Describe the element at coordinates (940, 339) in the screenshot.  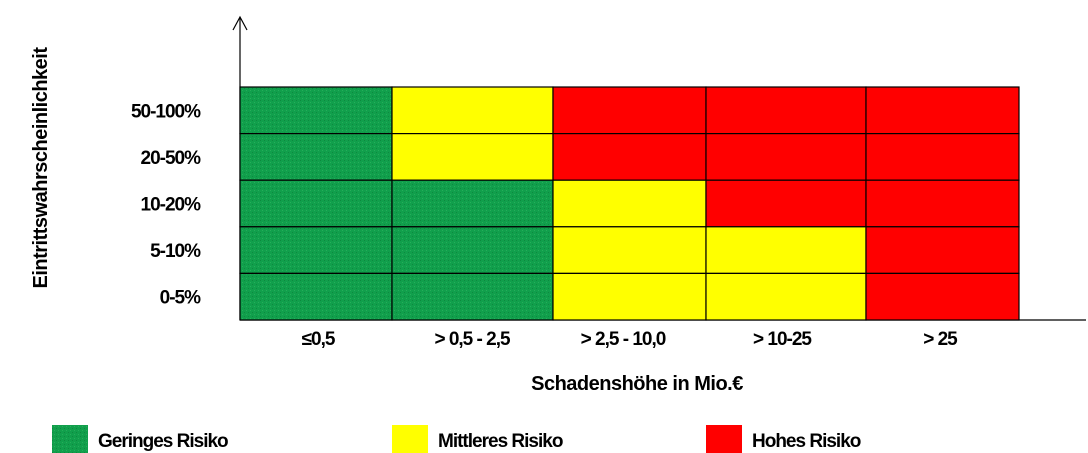
I see `x-tick-label: > 25` at that location.